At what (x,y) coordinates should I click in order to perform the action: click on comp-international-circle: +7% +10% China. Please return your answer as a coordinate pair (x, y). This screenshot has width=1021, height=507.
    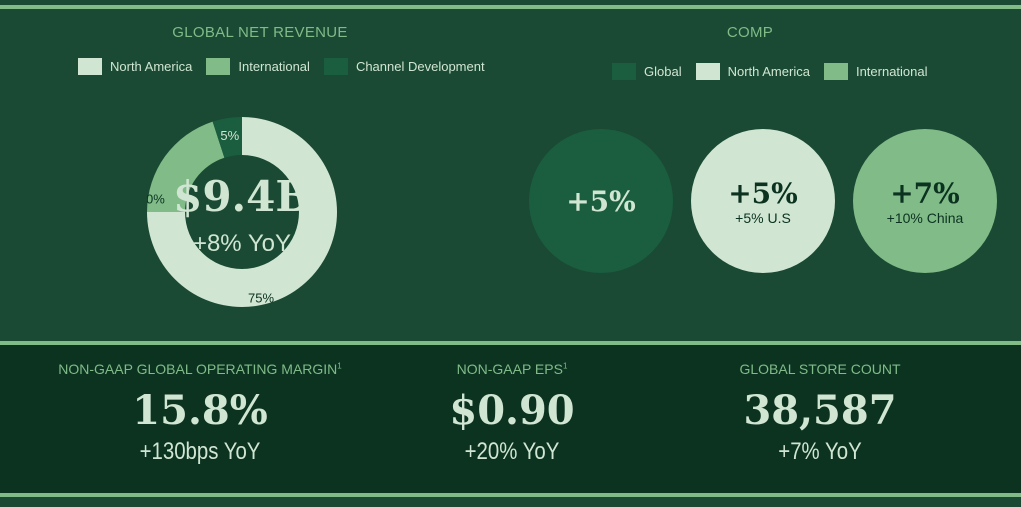
    Looking at the image, I should click on (925, 201).